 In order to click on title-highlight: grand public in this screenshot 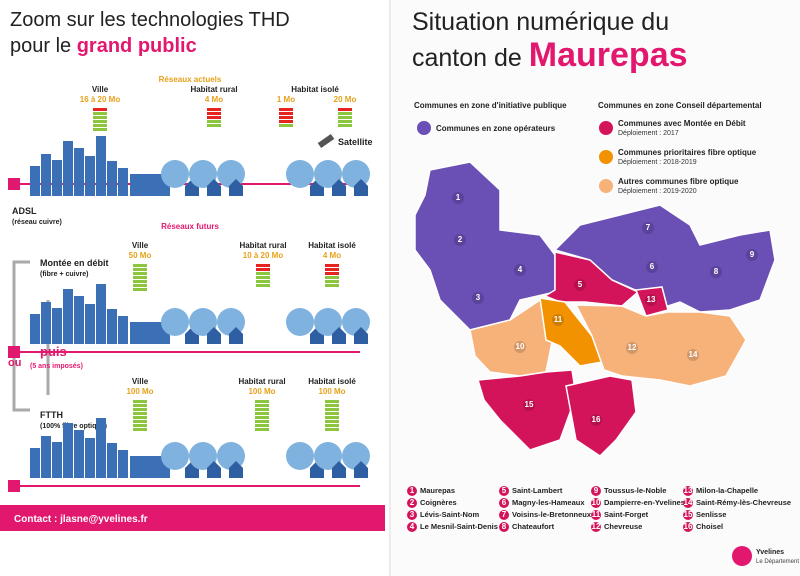, I will do `click(137, 46)`.